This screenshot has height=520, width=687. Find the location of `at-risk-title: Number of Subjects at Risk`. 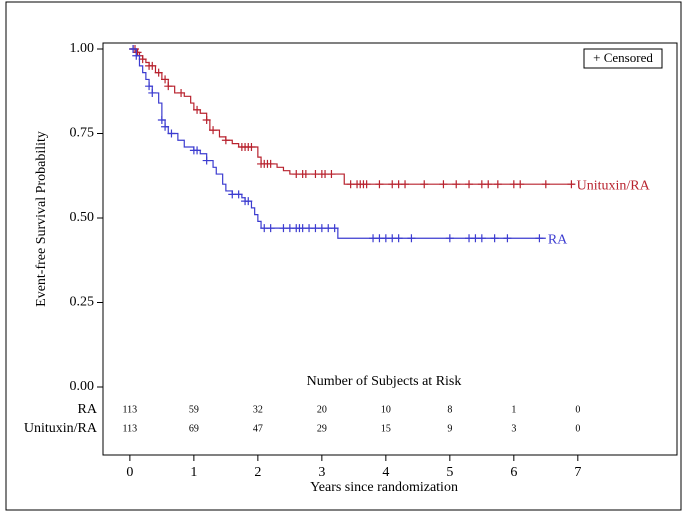

at-risk-title: Number of Subjects at Risk is located at coordinates (384, 381).